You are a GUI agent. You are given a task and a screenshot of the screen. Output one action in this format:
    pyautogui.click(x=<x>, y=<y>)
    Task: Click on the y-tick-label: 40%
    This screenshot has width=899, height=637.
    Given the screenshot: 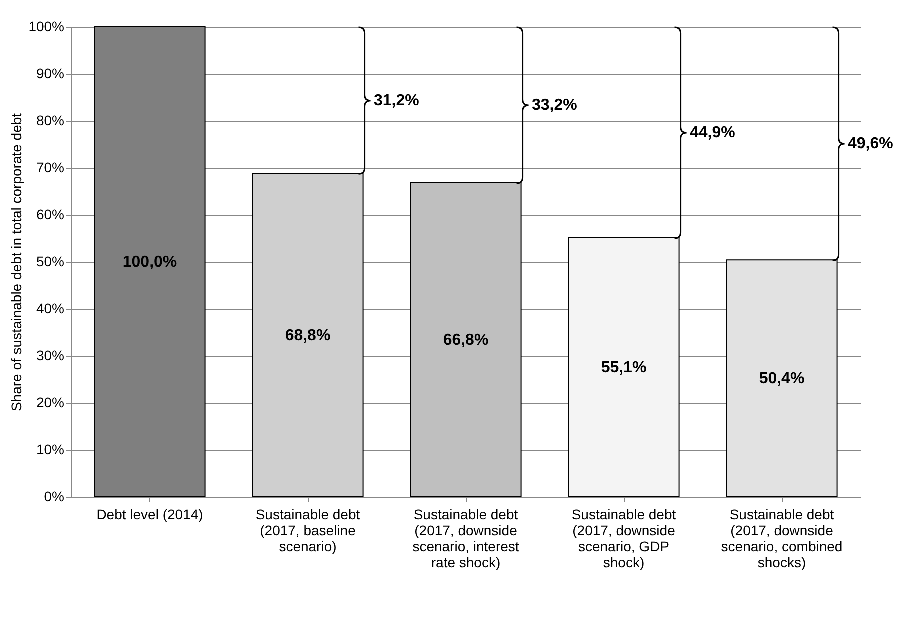 What is the action you would take?
    pyautogui.click(x=50, y=308)
    